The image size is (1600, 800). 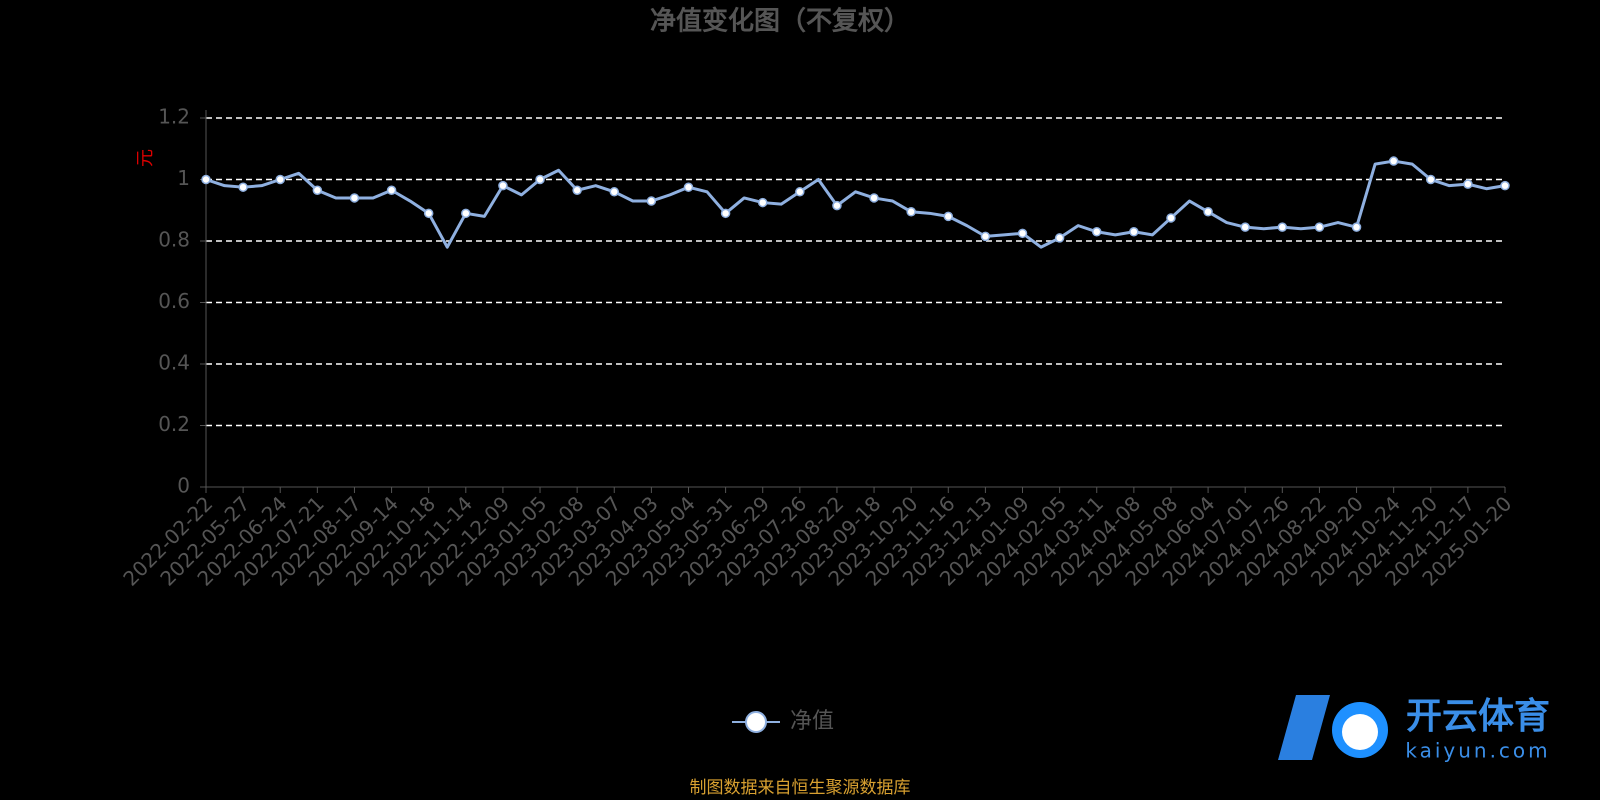 I want to click on logo-shape, so click(x=1304, y=727).